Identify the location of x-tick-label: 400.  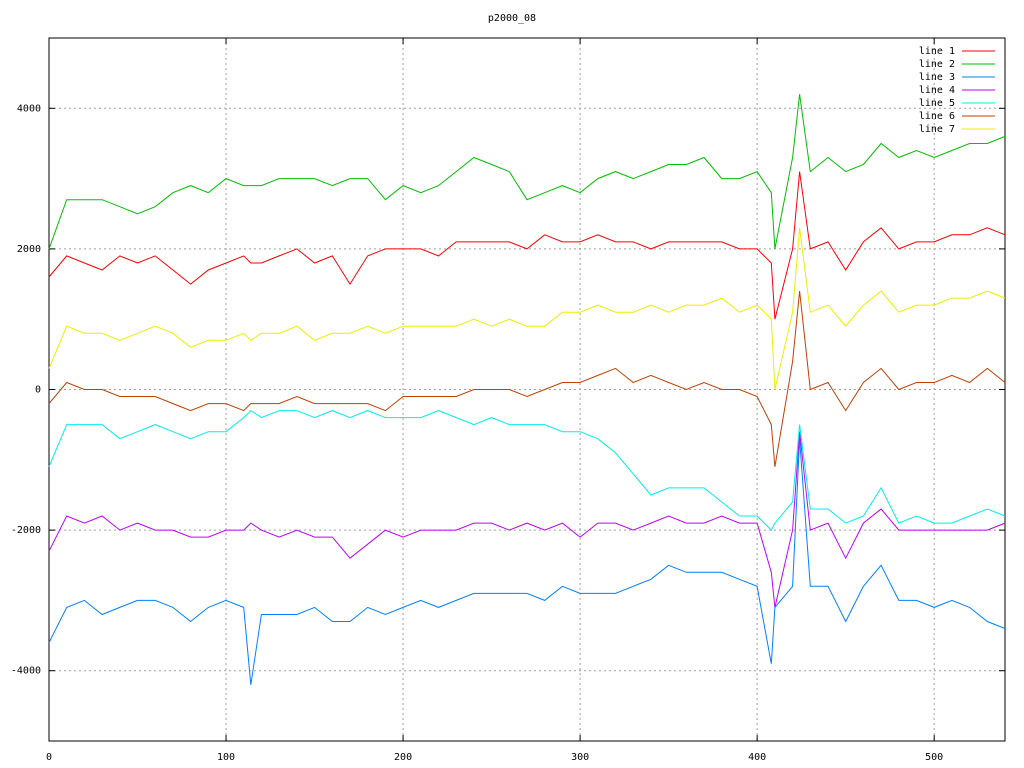
(757, 757).